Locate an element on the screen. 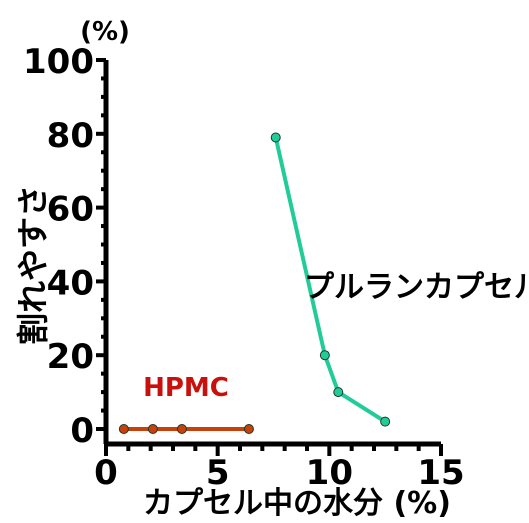  y-tick-label: 100 is located at coordinates (58, 62).